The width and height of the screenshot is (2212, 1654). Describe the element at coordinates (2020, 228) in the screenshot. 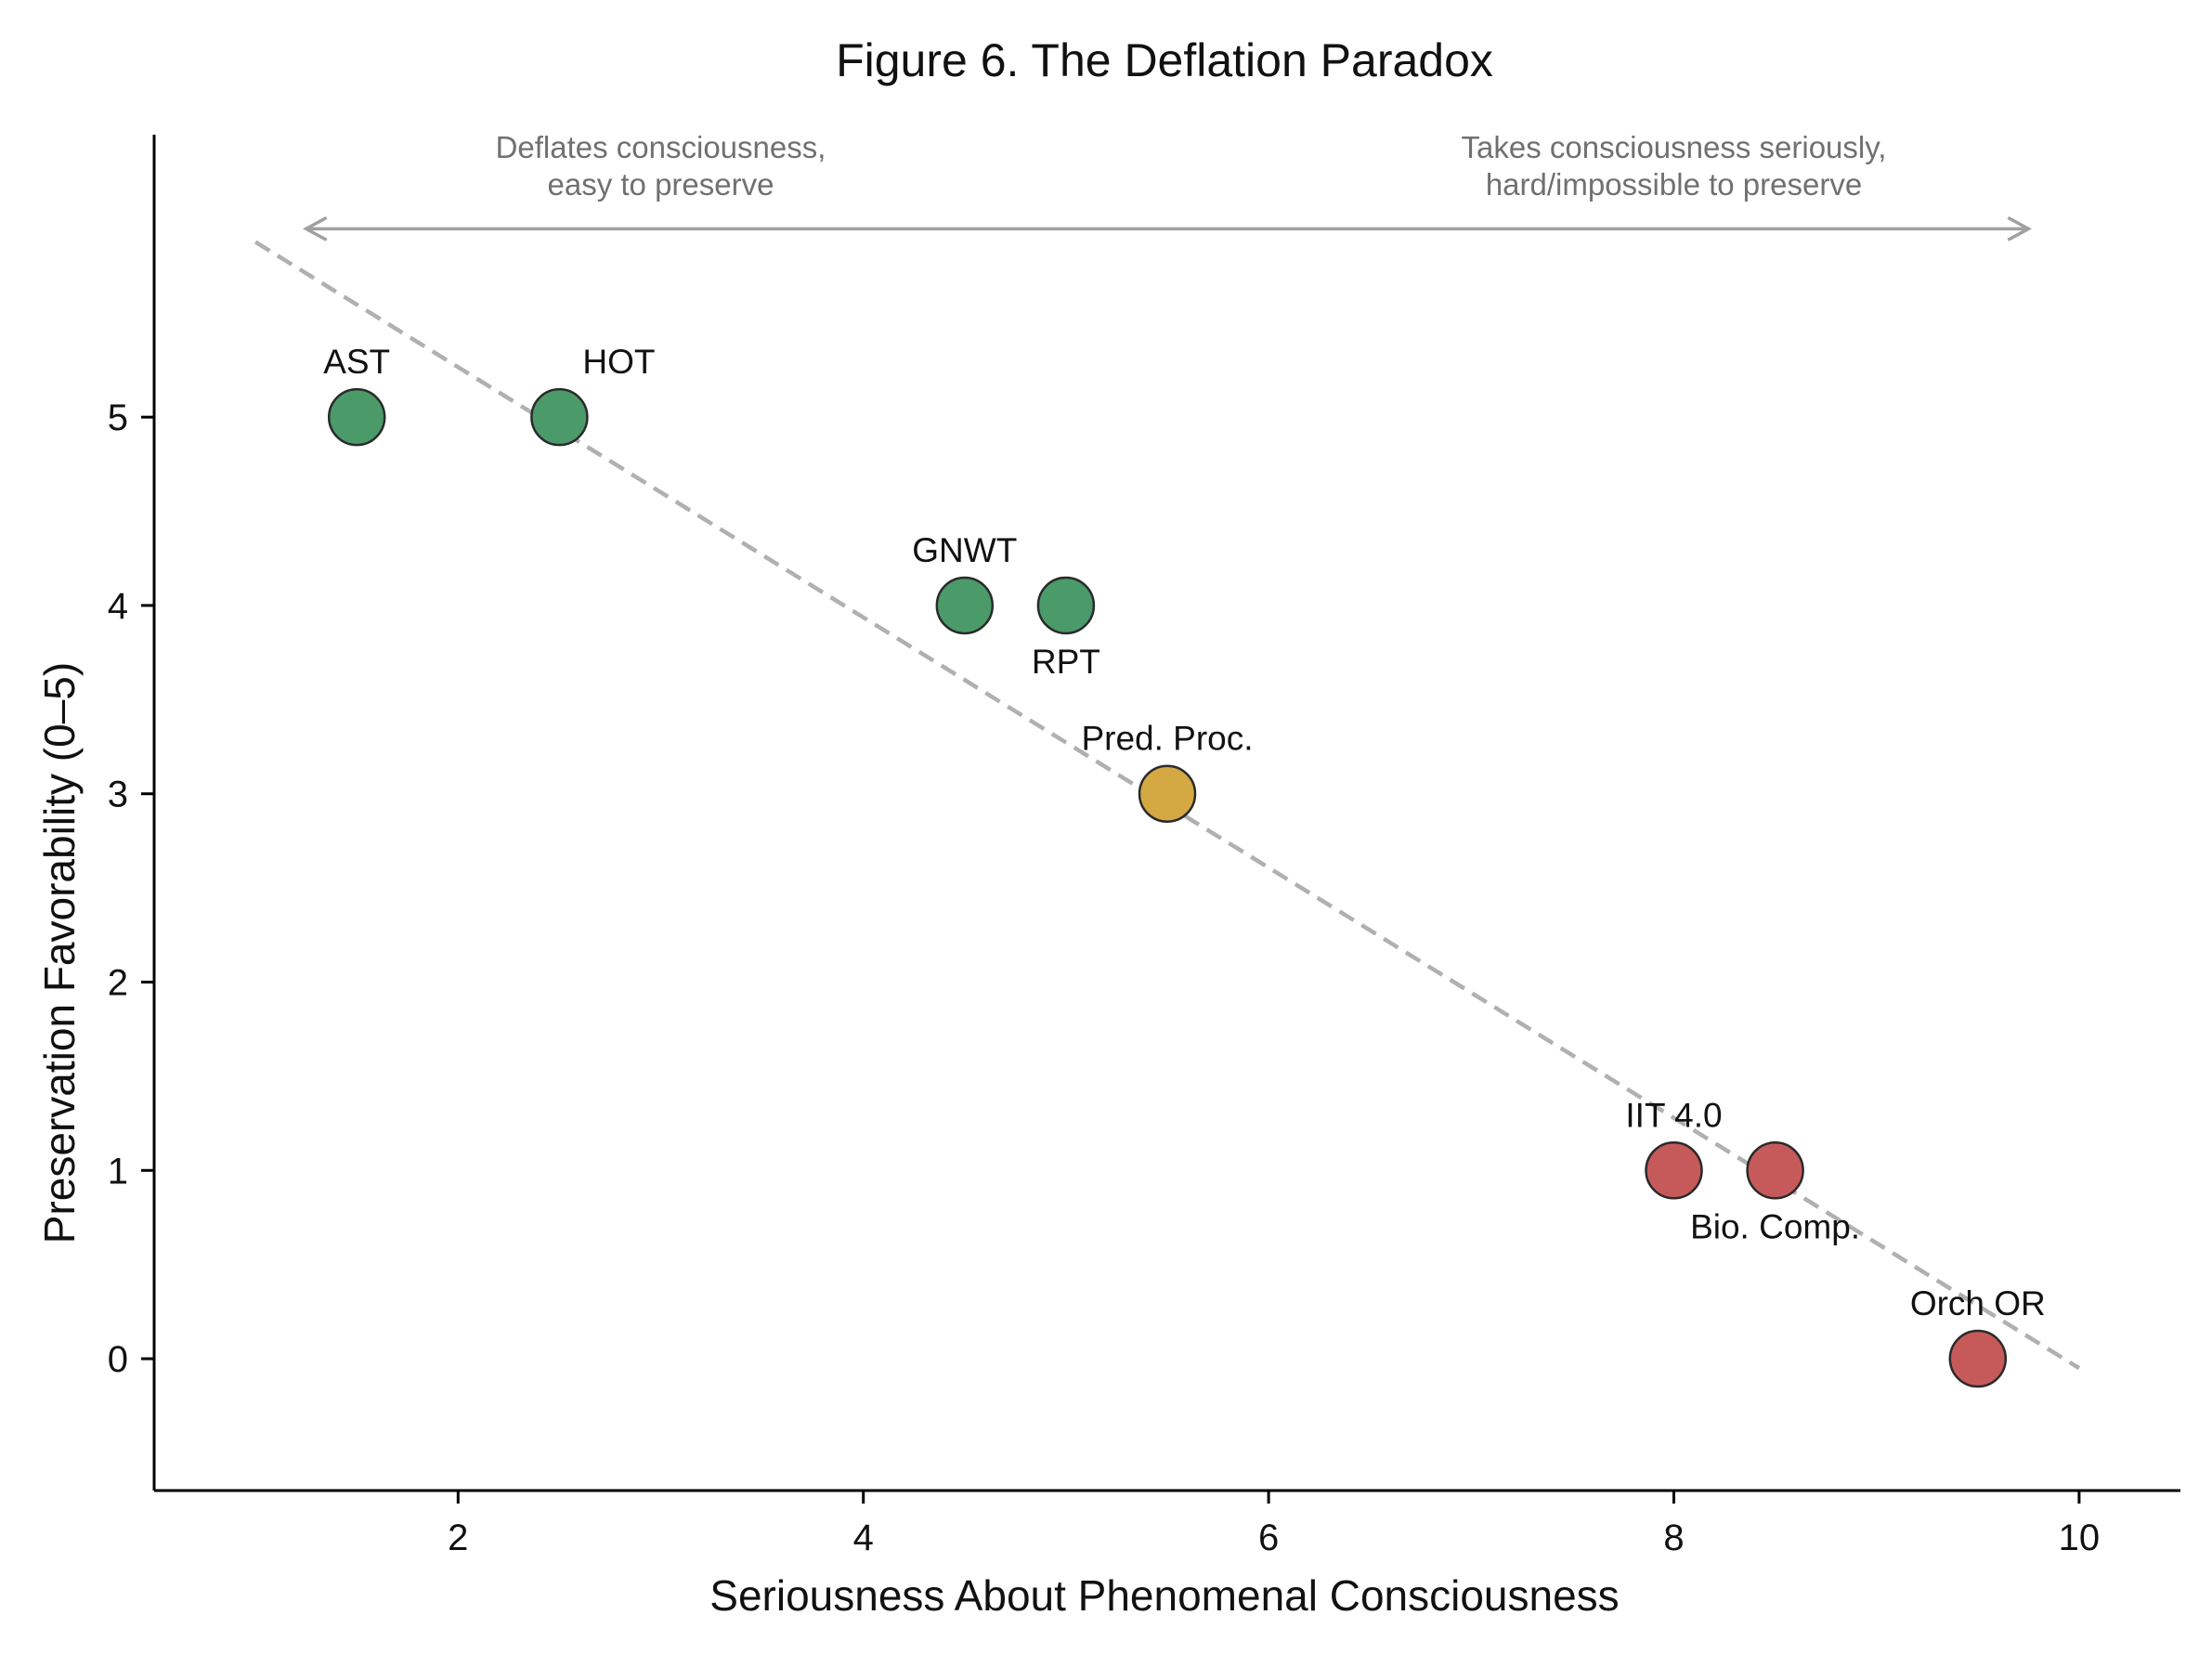

I see `arrow-head-right` at that location.